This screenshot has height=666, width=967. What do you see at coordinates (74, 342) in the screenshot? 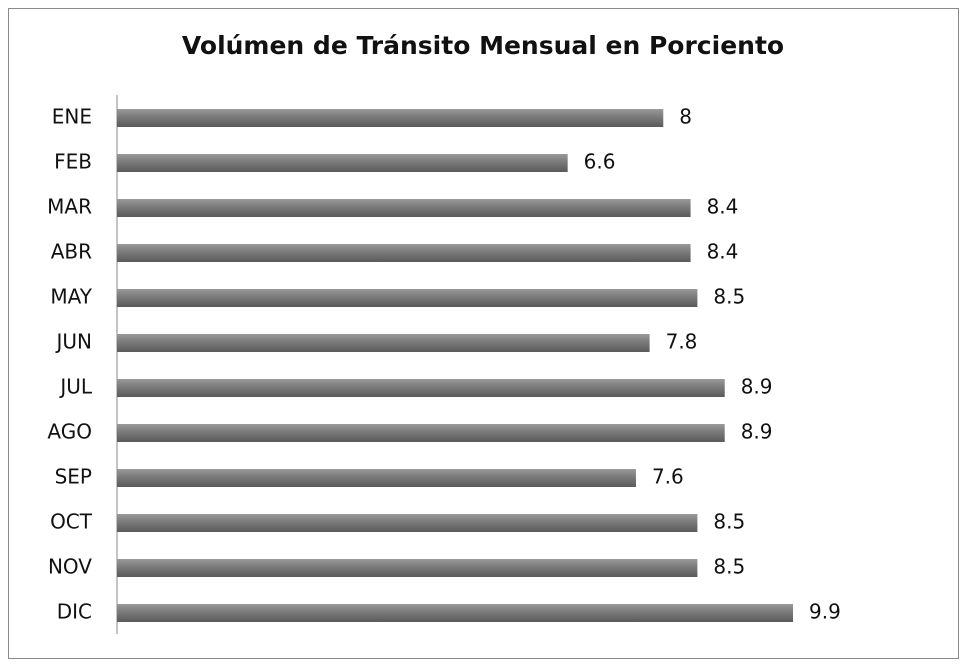
I see `y-tick-label: JUN` at bounding box center [74, 342].